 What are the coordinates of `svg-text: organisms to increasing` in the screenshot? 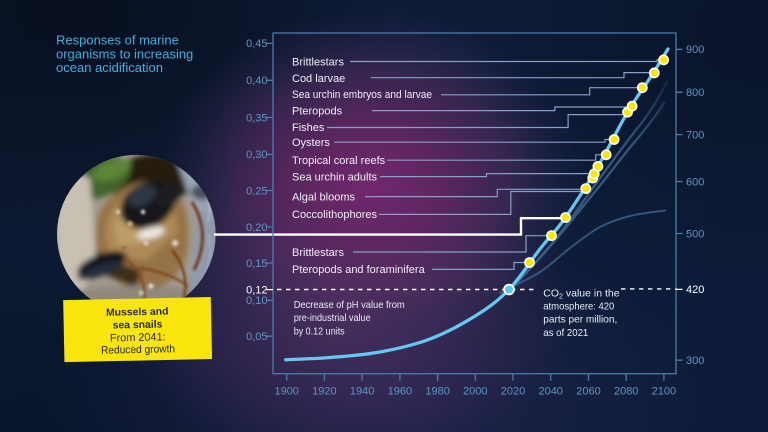 It's located at (124, 53).